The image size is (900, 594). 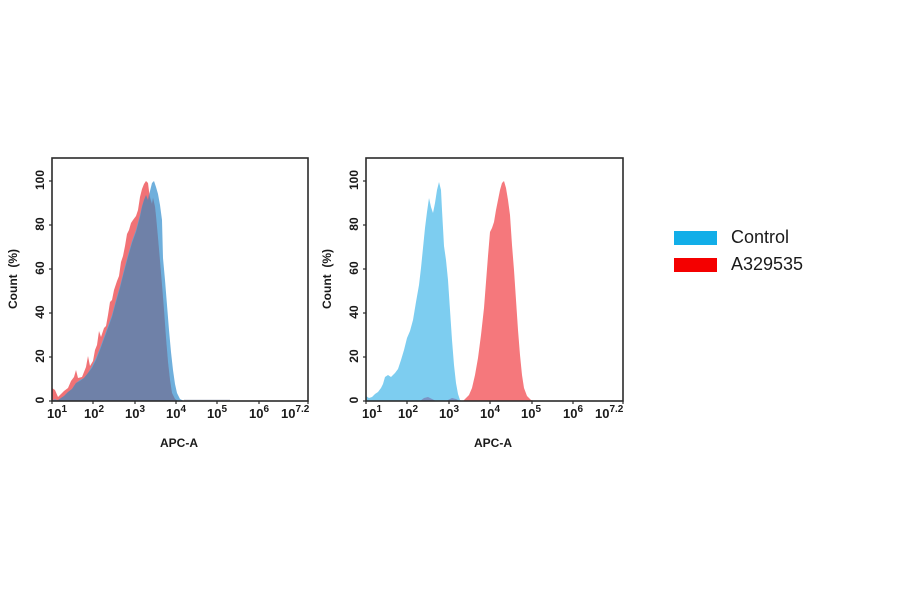 I want to click on right-ytick-40: 40, so click(x=354, y=312).